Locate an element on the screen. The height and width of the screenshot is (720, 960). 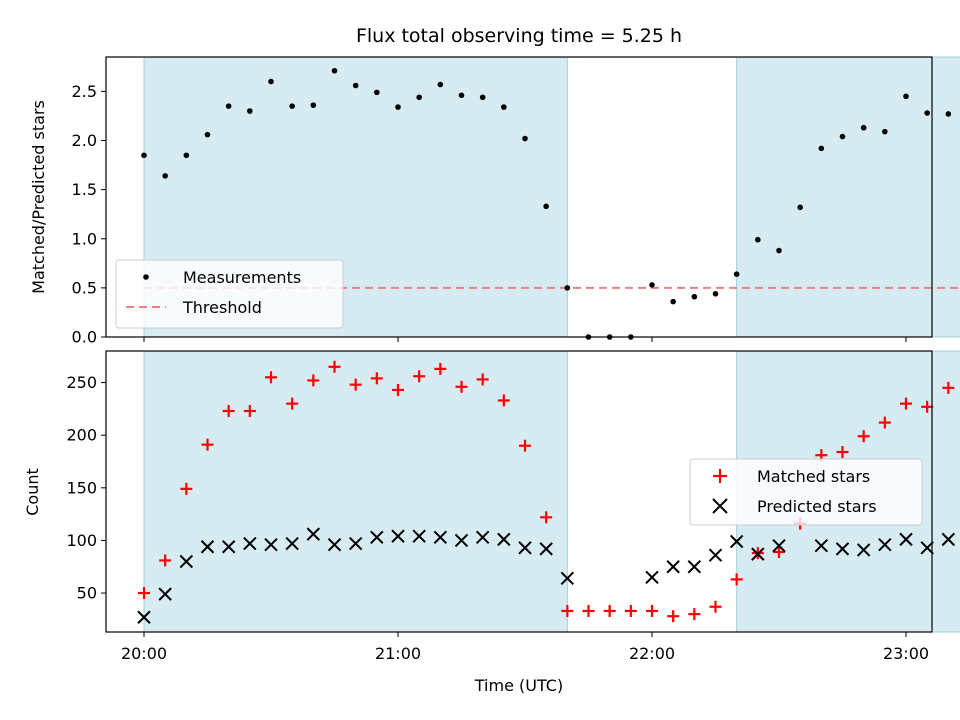
x-tick-label: 21:00 is located at coordinates (398, 653).